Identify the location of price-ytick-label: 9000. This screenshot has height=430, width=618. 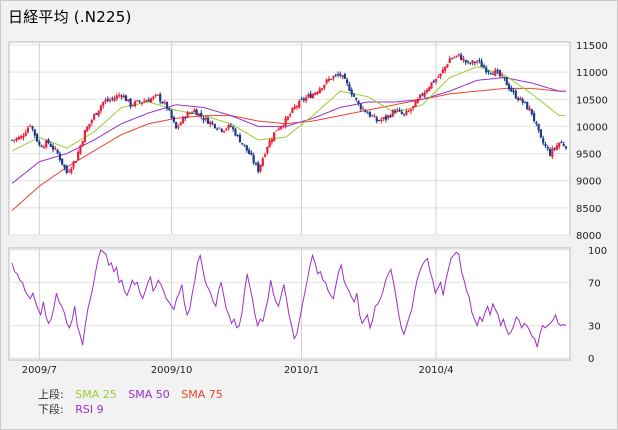
(588, 182).